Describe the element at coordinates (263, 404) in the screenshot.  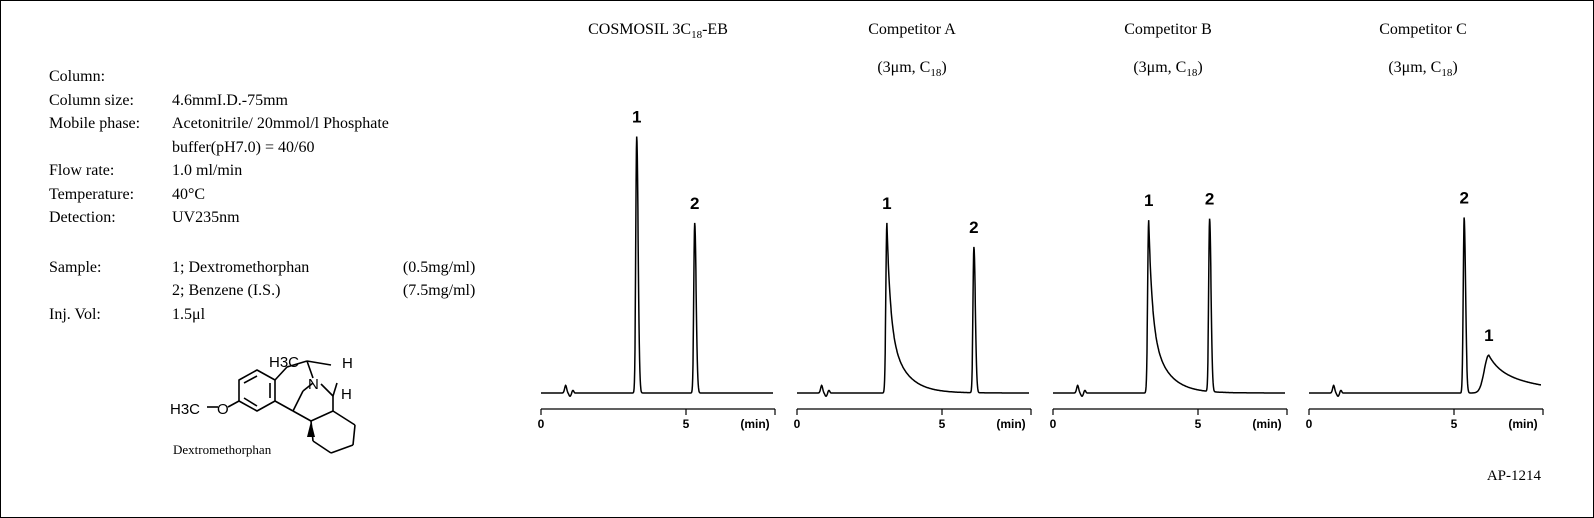
I see `dextromethorphan-structure: H3C N H H H3C O` at that location.